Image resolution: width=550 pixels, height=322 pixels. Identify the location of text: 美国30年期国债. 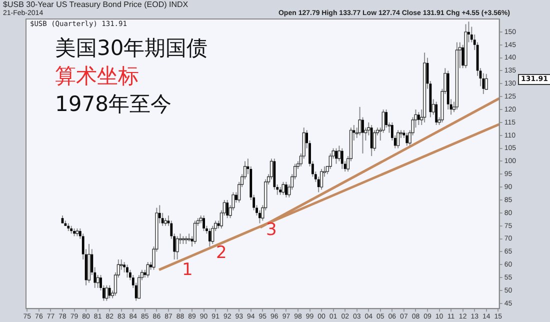
(131, 48).